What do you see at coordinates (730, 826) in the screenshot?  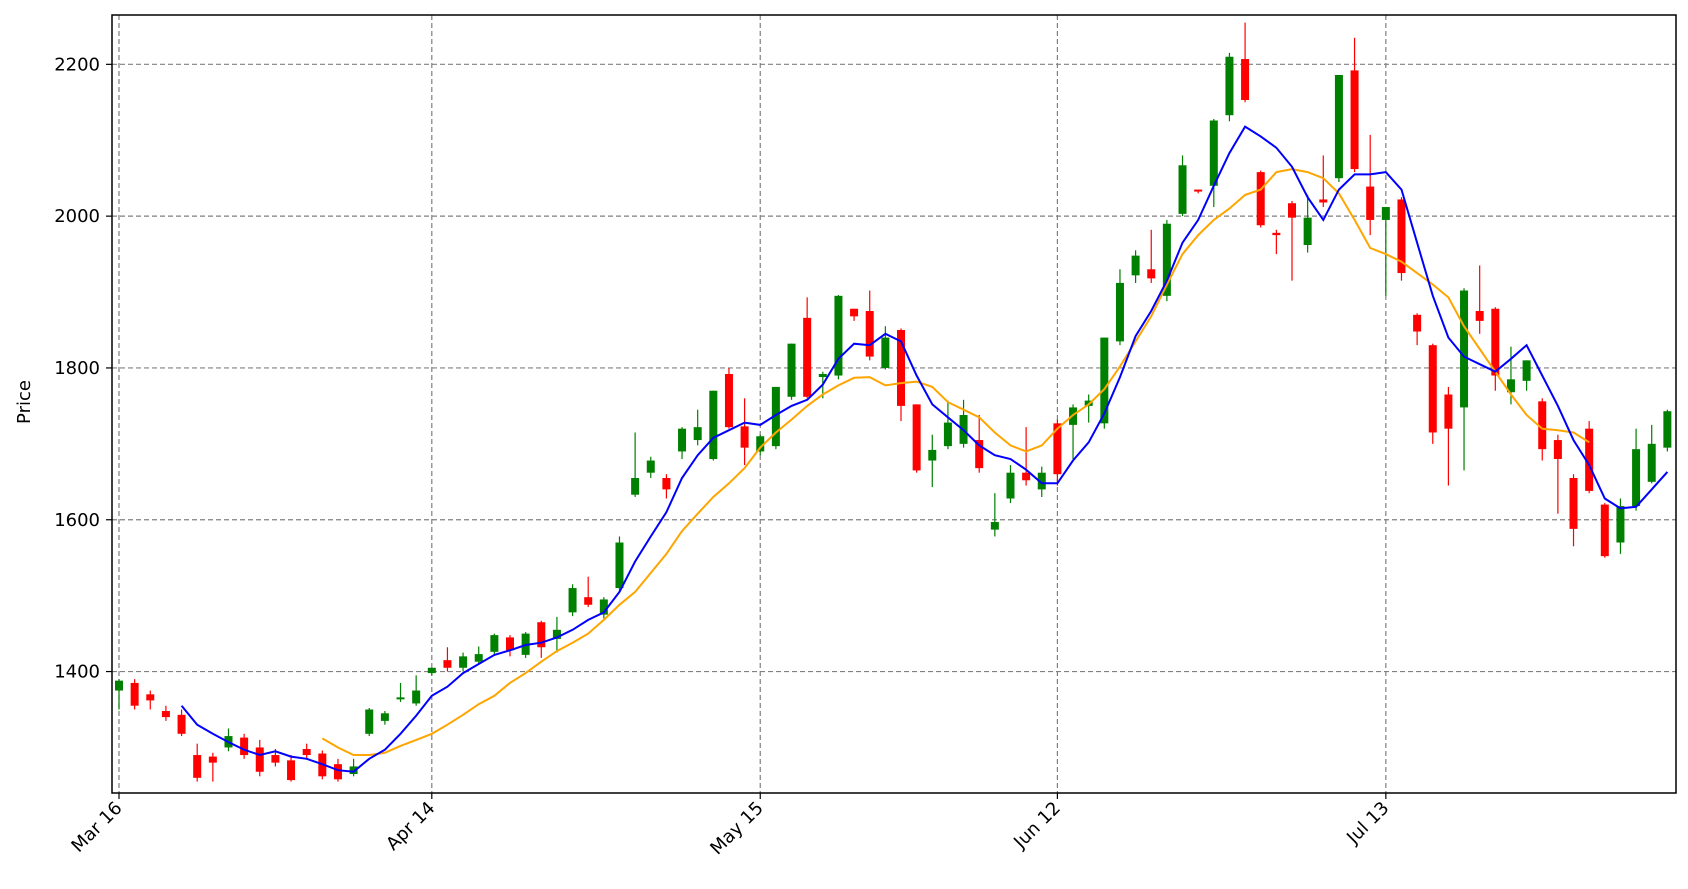 I see `x-axis: Mar 16 Apr 14 May 15 Jun 12 Jul 13` at bounding box center [730, 826].